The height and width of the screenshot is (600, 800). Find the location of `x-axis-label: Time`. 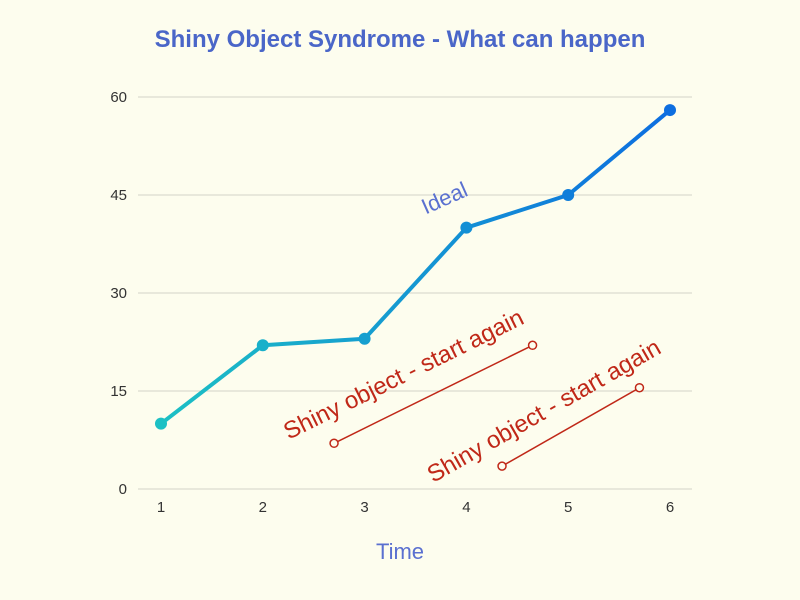

x-axis-label: Time is located at coordinates (400, 551).